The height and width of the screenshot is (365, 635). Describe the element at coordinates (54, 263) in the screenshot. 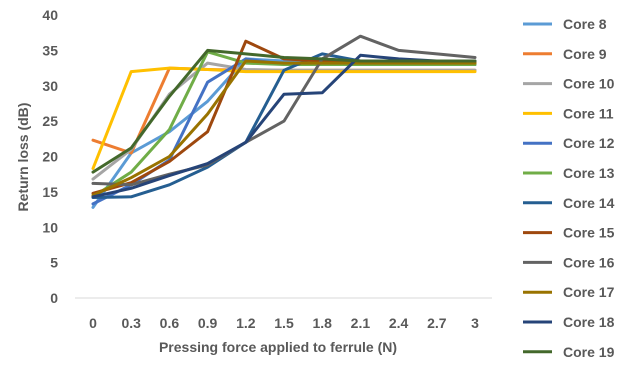

I see `y-tick-label: 5` at that location.